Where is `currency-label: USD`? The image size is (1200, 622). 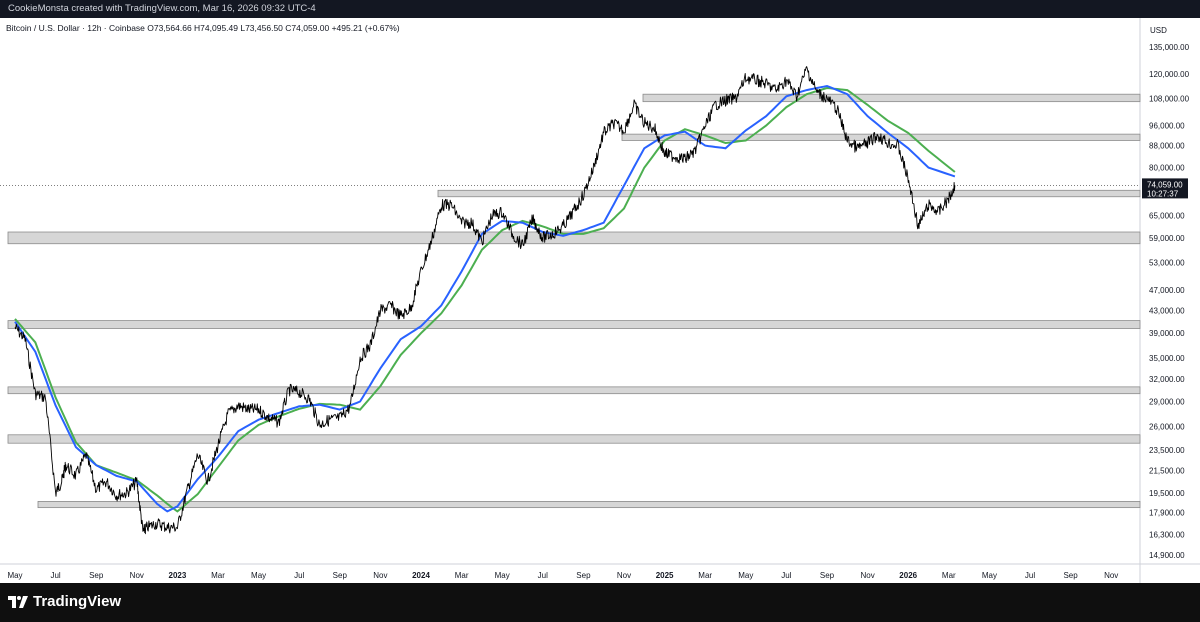 currency-label: USD is located at coordinates (1158, 30).